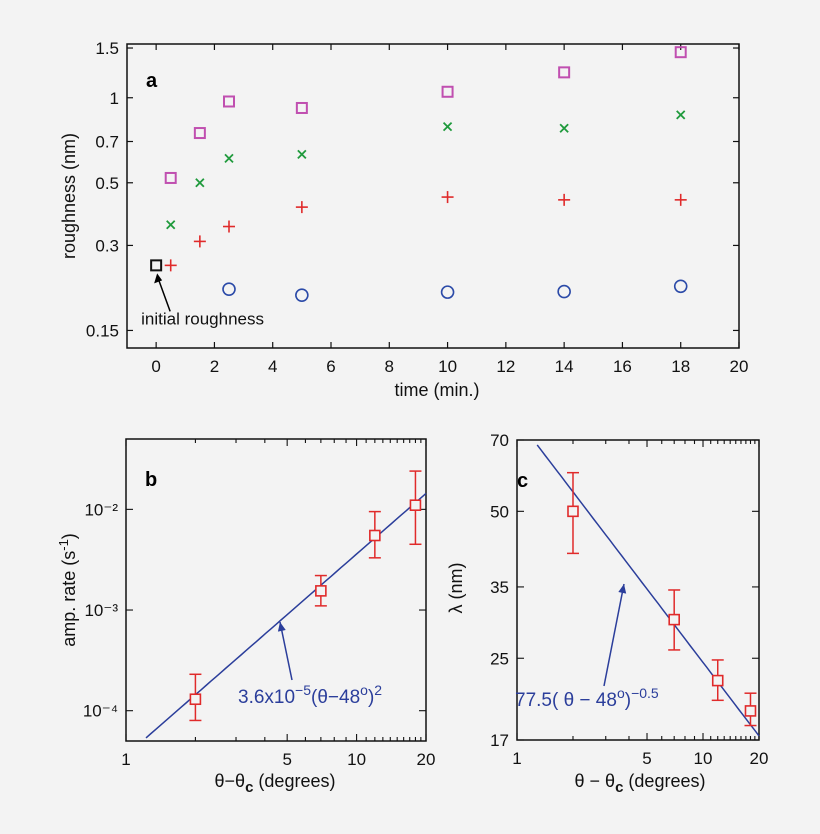  Describe the element at coordinates (107, 48) in the screenshot. I see `panel-a-ytick-label: 1.5` at that location.